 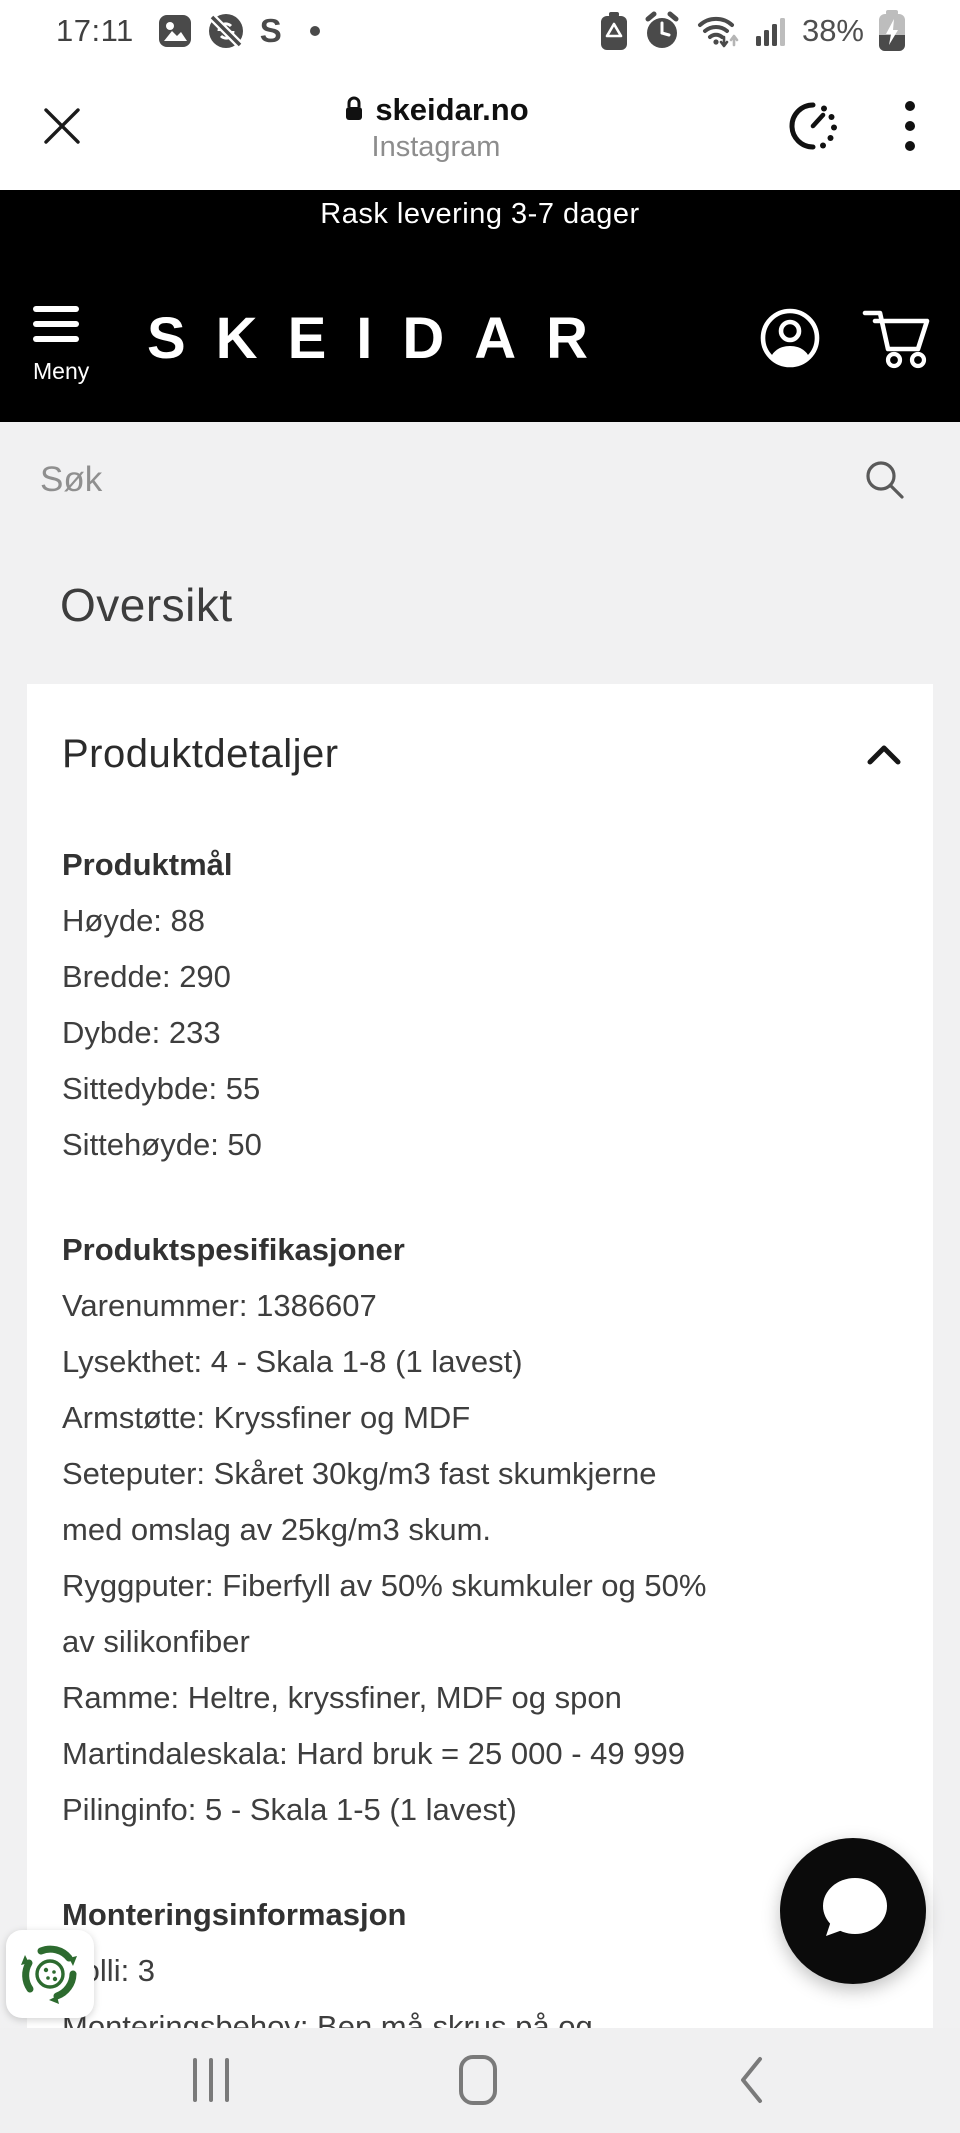 I want to click on menu-label: Meny, so click(x=61, y=370).